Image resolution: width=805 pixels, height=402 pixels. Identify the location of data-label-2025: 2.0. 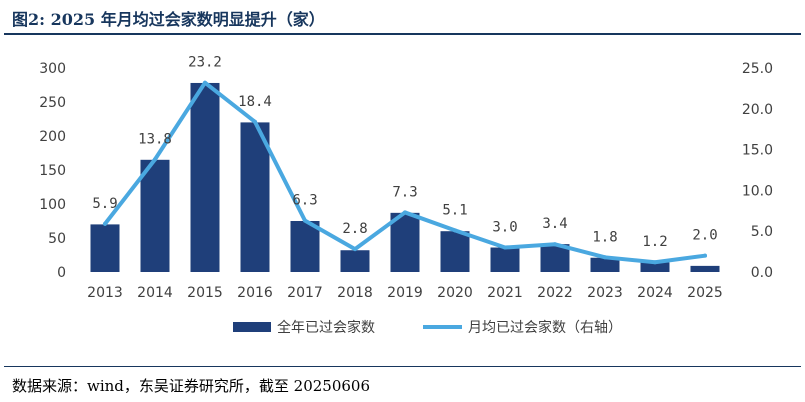
(704, 236).